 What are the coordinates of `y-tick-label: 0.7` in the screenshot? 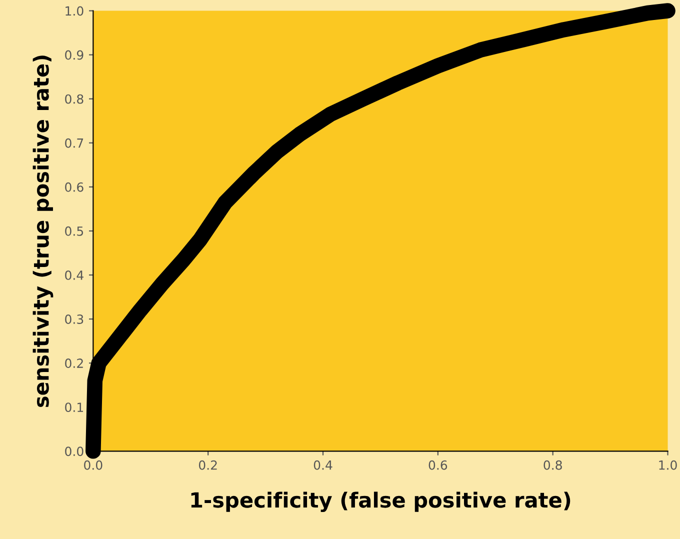 It's located at (74, 143).